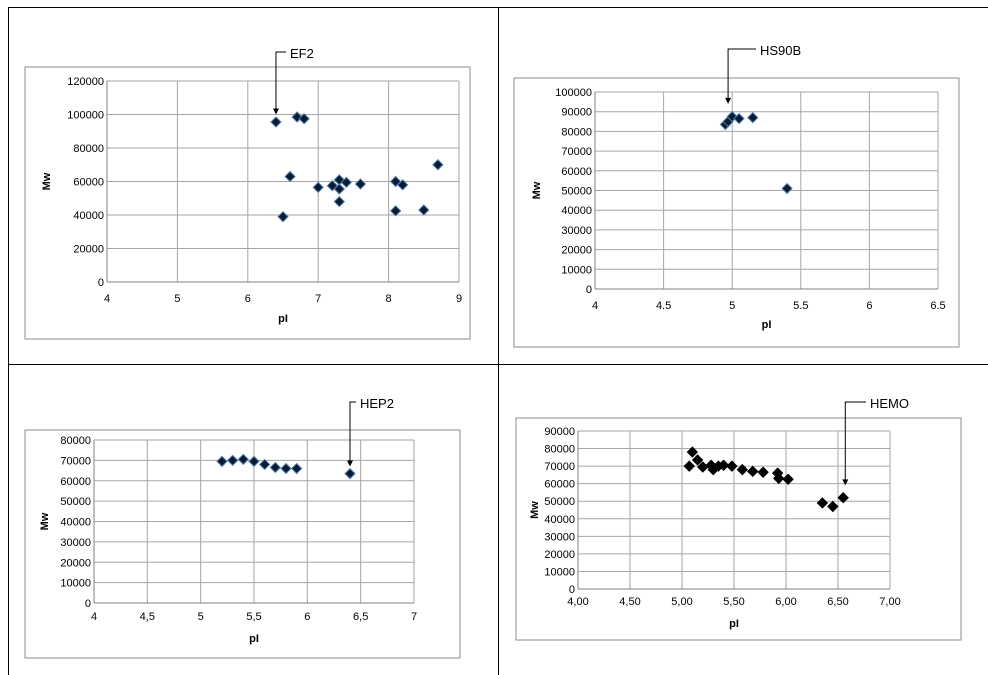  What do you see at coordinates (937, 306) in the screenshot?
I see `x-tick-label: 6.5` at bounding box center [937, 306].